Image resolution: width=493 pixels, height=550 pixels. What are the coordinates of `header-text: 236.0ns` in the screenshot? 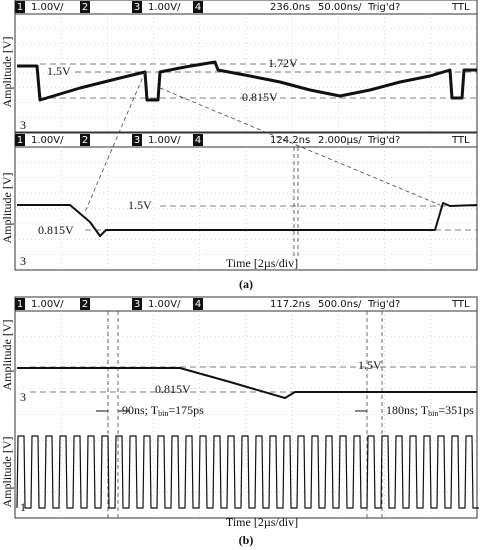 It's located at (290, 7).